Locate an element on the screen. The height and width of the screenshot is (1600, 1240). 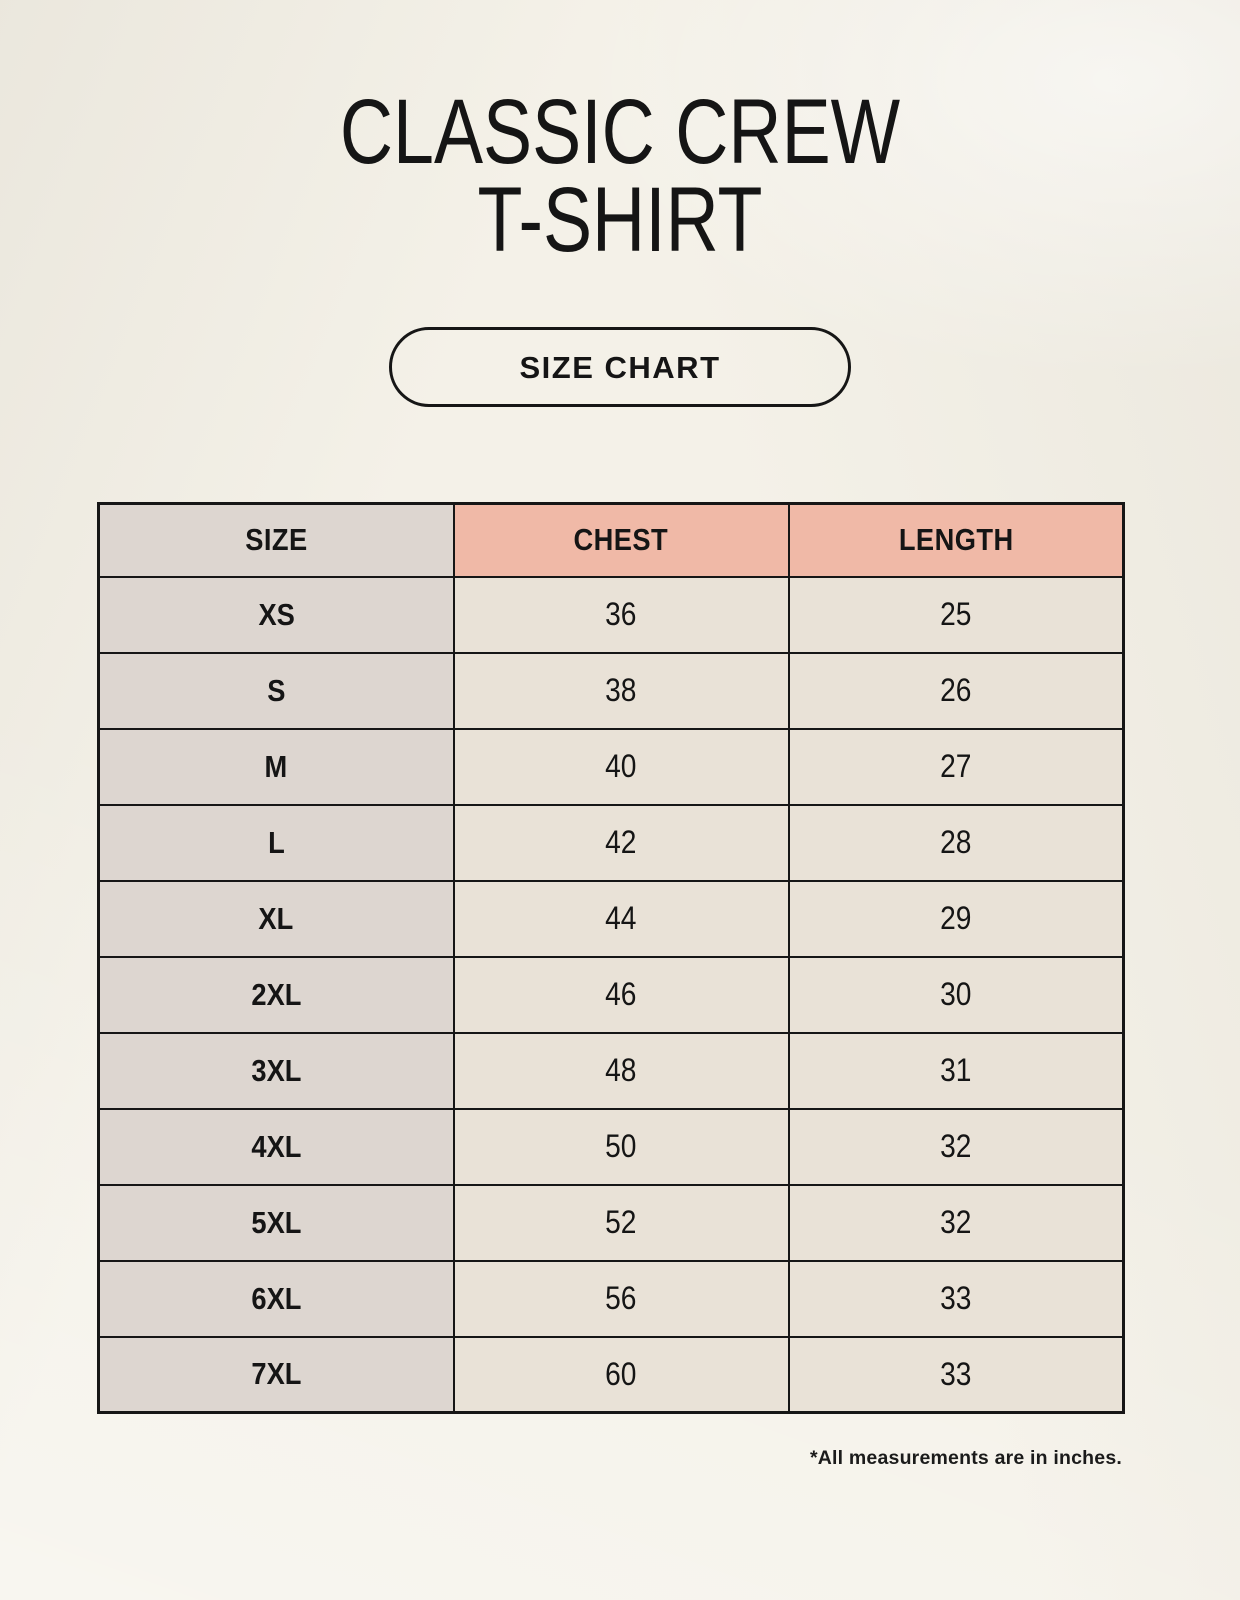
size-cell: M is located at coordinates (276, 766).